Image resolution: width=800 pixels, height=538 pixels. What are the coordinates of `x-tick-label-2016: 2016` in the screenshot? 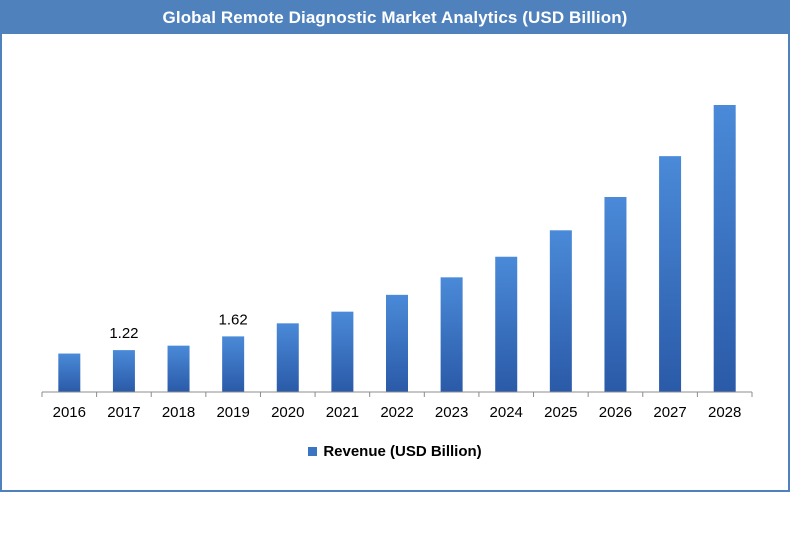 It's located at (69, 412).